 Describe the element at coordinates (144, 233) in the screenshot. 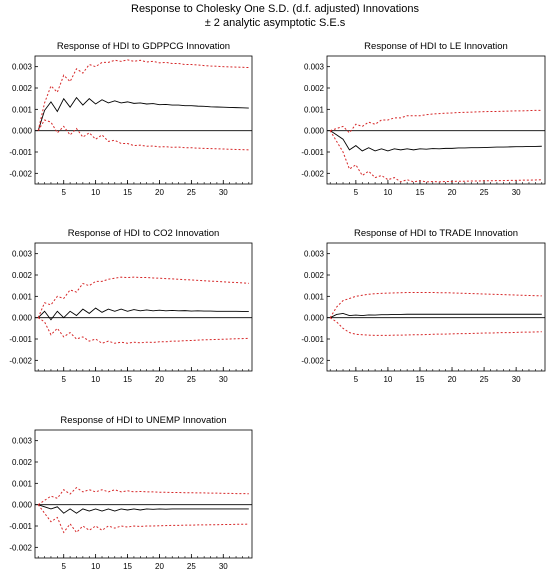

I see `chart-title-co2: Response of HDI to CO2 Innovation` at that location.